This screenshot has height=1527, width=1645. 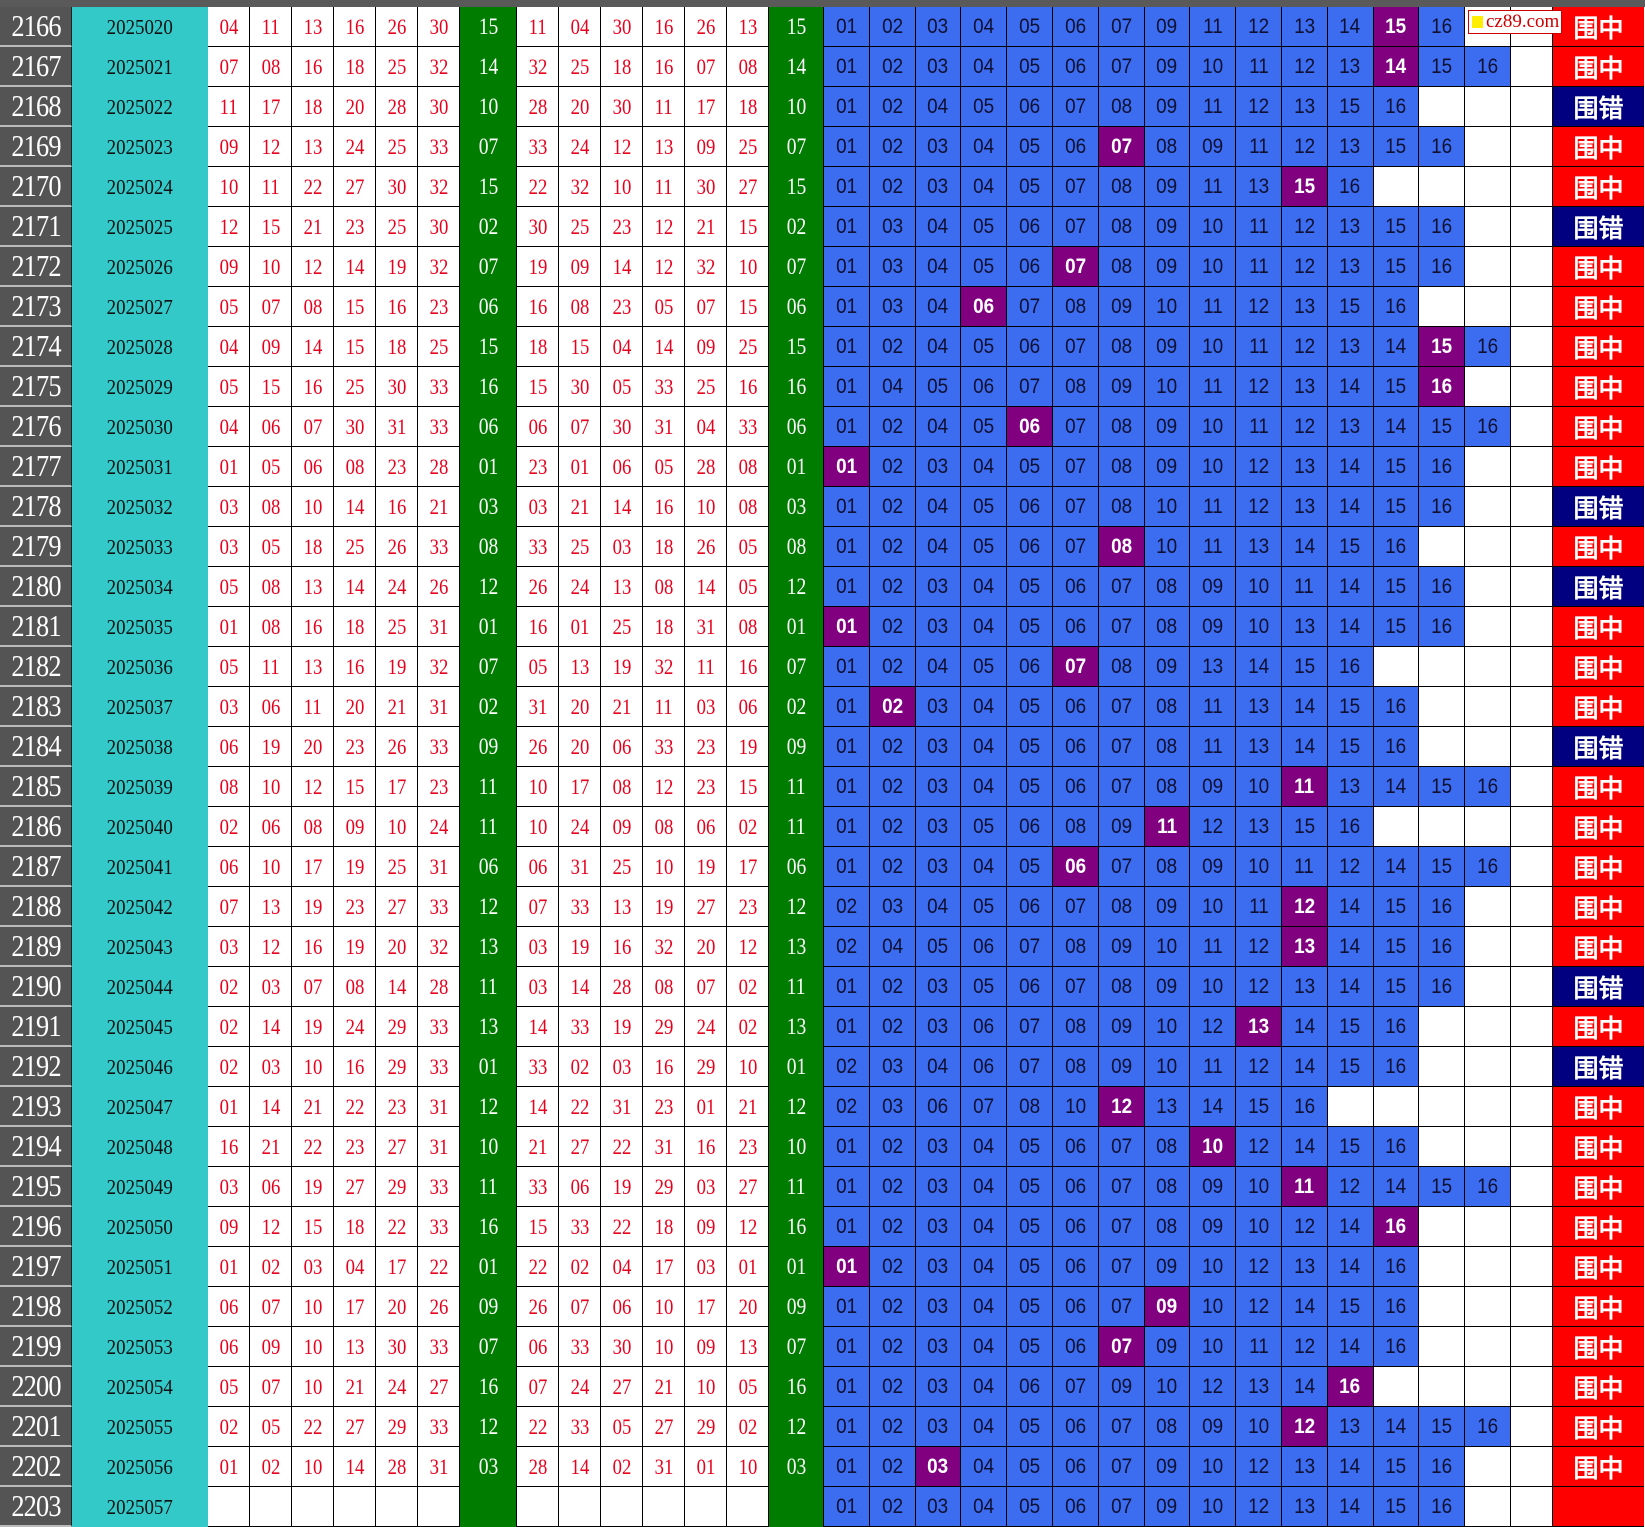 I want to click on hit-pick-number-text: 06, so click(x=1075, y=866).